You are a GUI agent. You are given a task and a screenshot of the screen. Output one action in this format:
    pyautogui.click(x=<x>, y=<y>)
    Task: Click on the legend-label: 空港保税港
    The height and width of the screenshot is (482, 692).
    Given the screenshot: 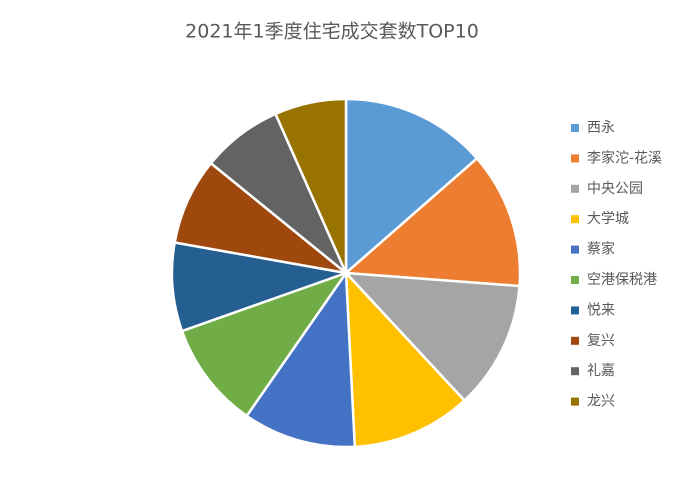 What is the action you would take?
    pyautogui.click(x=622, y=280)
    